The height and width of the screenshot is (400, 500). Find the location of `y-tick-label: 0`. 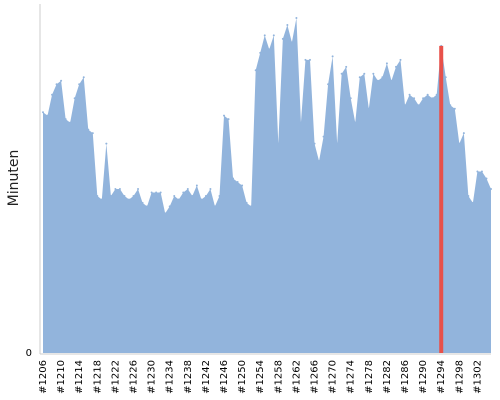

y-tick-label: 0 is located at coordinates (29, 353).